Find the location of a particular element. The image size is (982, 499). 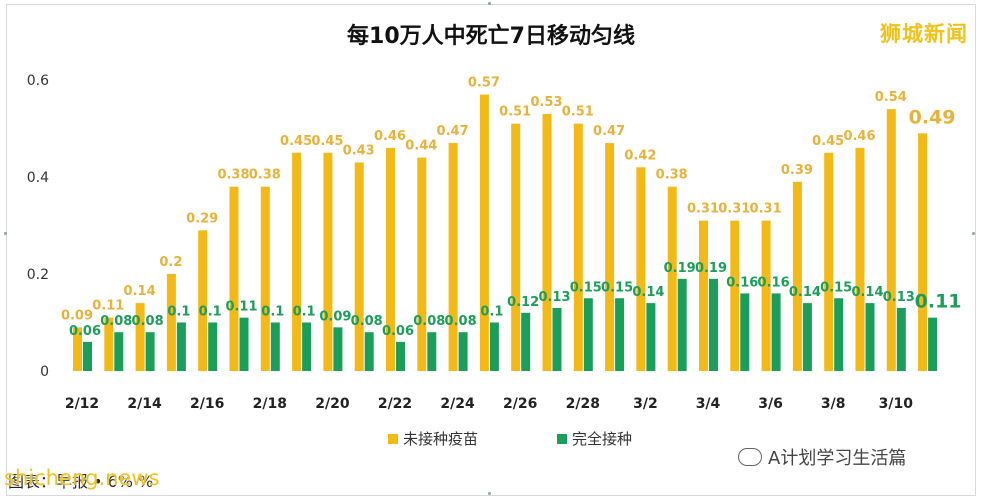

right-resize-handle is located at coordinates (973, 233).